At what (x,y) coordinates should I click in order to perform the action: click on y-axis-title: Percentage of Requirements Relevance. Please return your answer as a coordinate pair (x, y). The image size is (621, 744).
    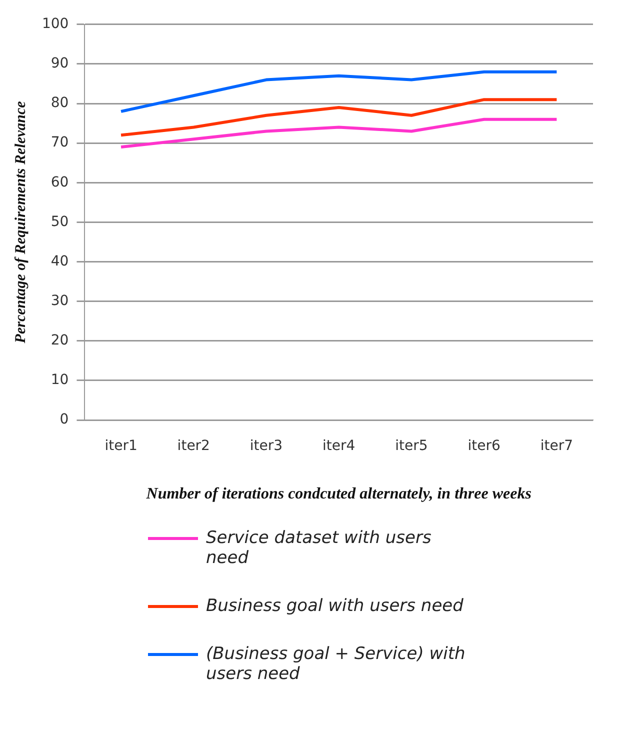
    Looking at the image, I should click on (20, 222).